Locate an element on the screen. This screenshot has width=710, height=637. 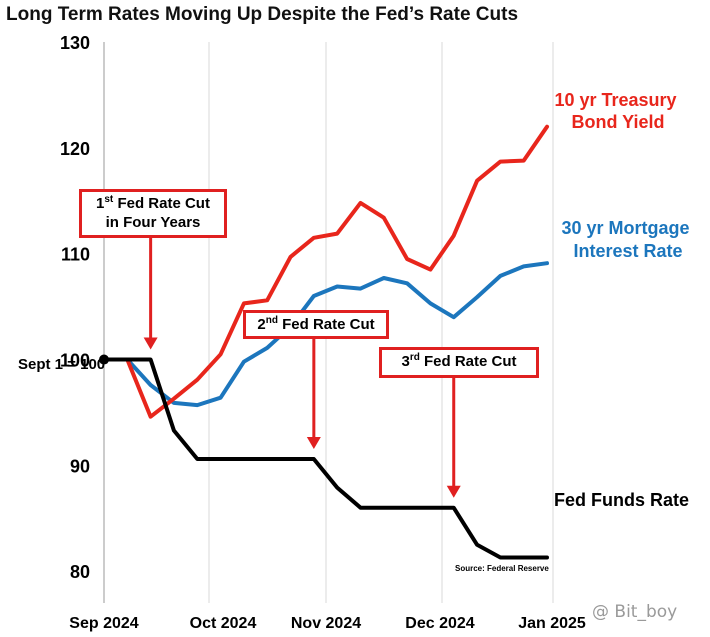
series-label-treasury: 10 yr Treasury Bond Yield is located at coordinates (617, 111).